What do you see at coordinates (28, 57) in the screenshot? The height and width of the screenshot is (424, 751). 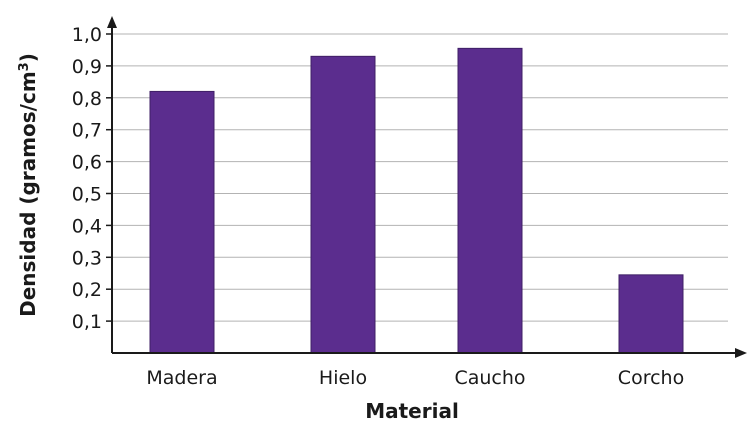 I see `y-axis-title-close: )` at bounding box center [28, 57].